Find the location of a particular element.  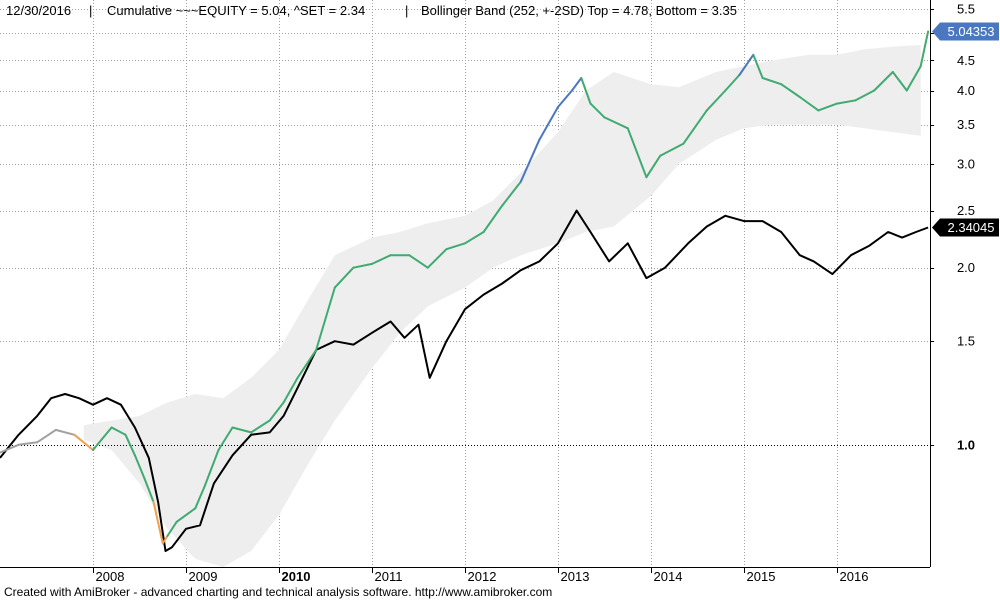

equity-last-value-badge-bg is located at coordinates (965, 31).